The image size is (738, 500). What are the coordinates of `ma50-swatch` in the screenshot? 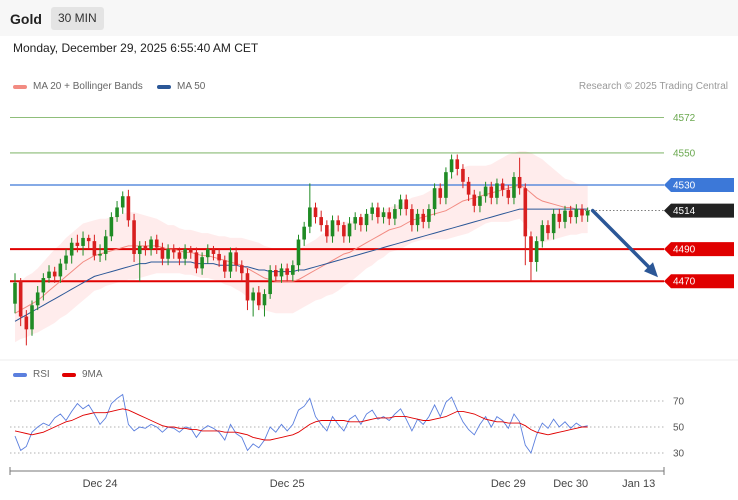 It's located at (164, 86).